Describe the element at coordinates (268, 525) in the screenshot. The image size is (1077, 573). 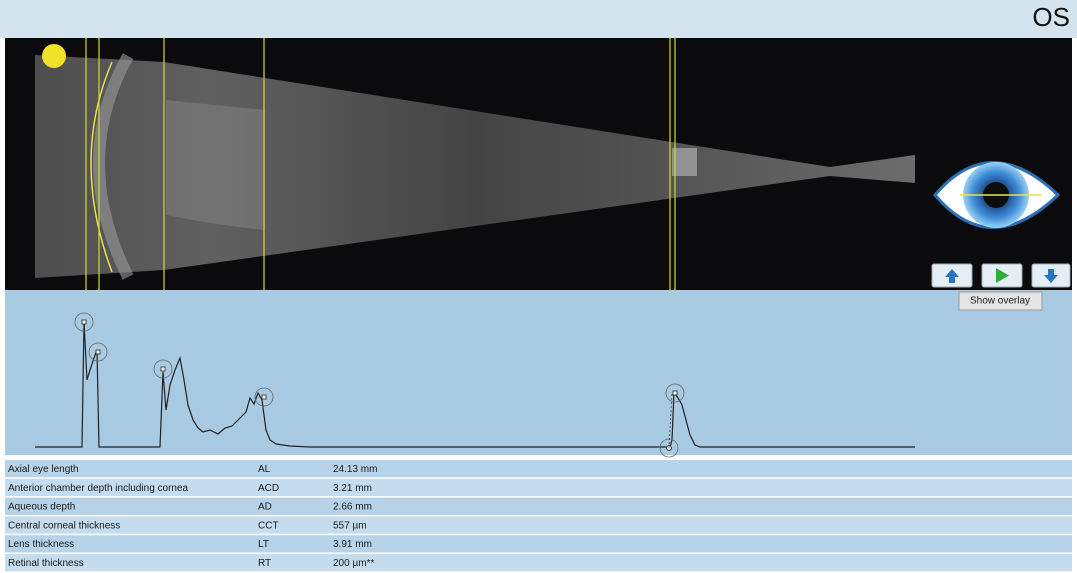
I see `row-abbrev: CCT` at that location.